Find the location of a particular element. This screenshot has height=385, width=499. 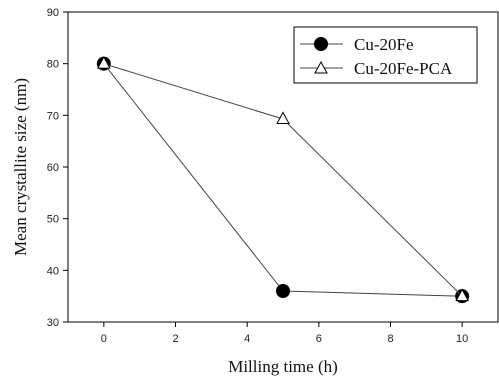

x-axis-title: Milling time (h) is located at coordinates (283, 366).